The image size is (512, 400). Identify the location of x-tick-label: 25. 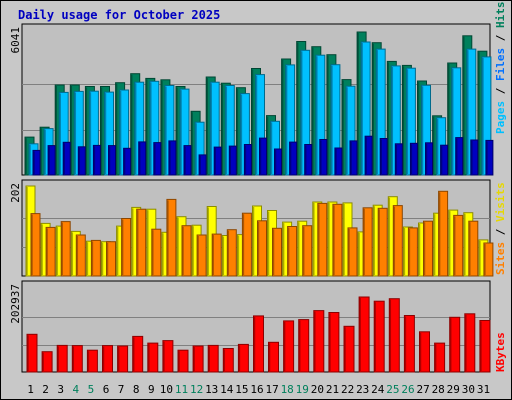
(392, 389).